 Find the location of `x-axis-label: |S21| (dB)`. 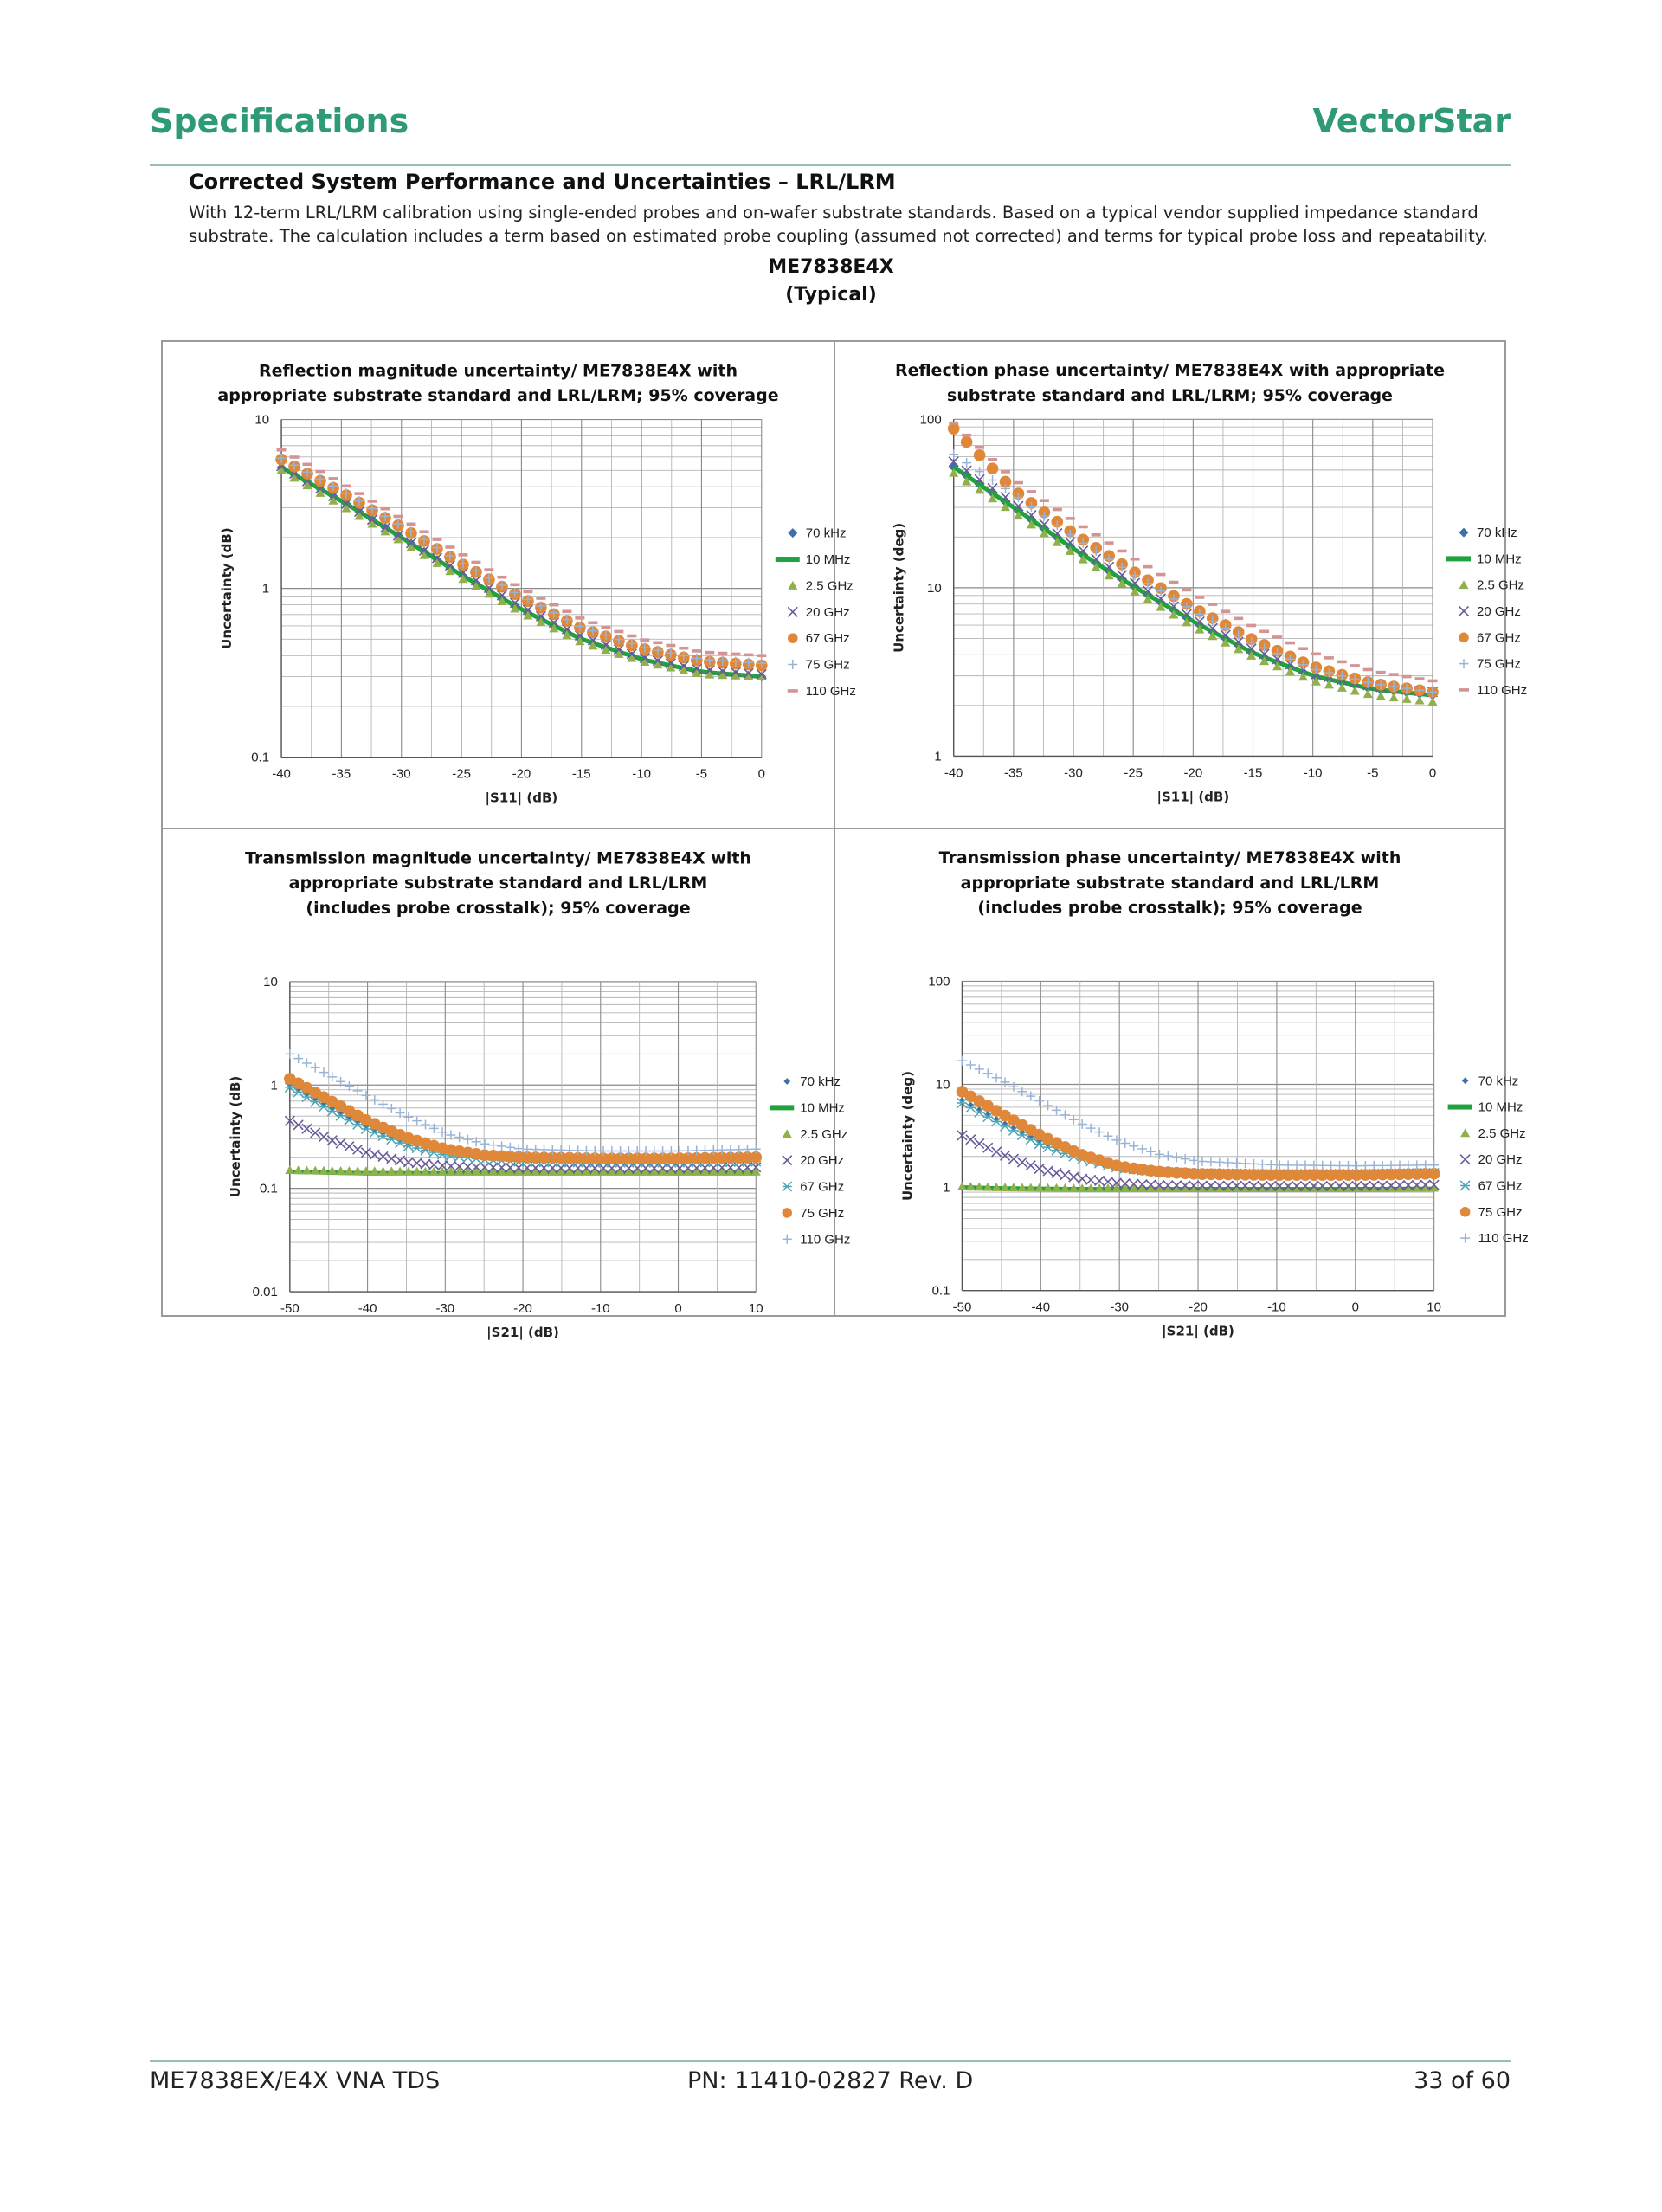

x-axis-label: |S21| (dB) is located at coordinates (1198, 1332).